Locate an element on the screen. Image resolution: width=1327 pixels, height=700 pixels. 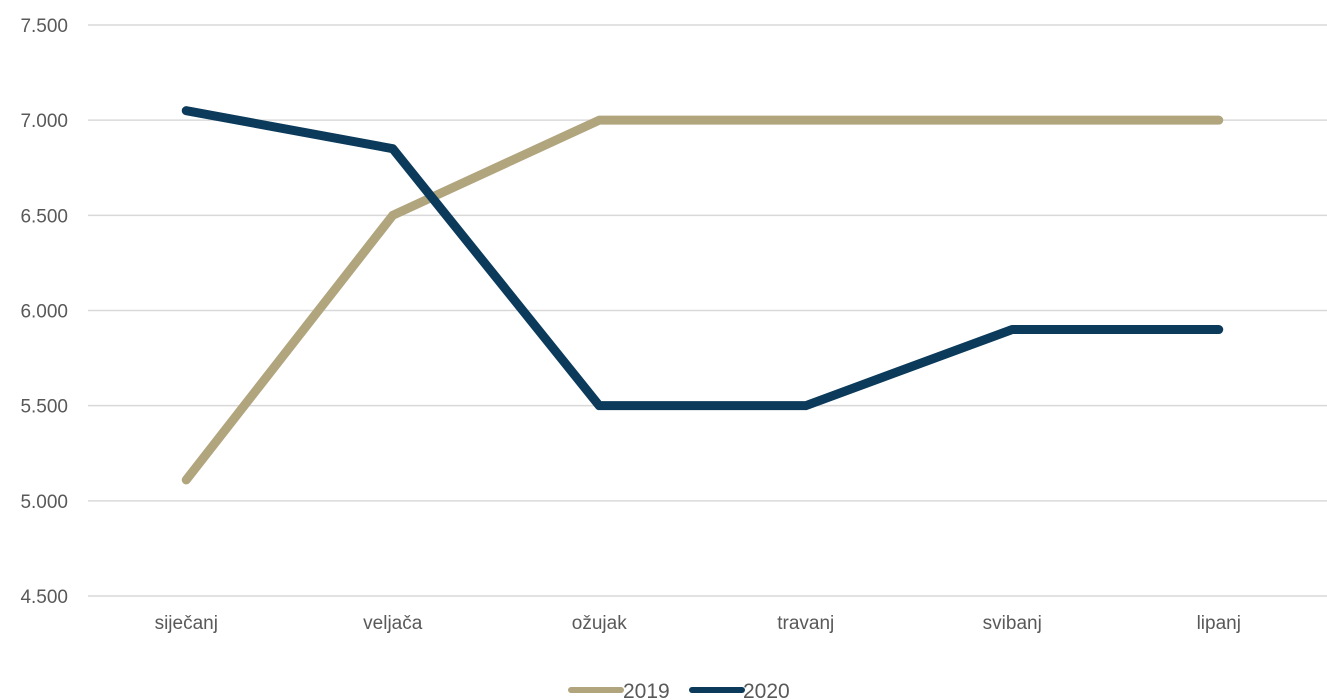
legend: 2019 2020 is located at coordinates (679, 690).